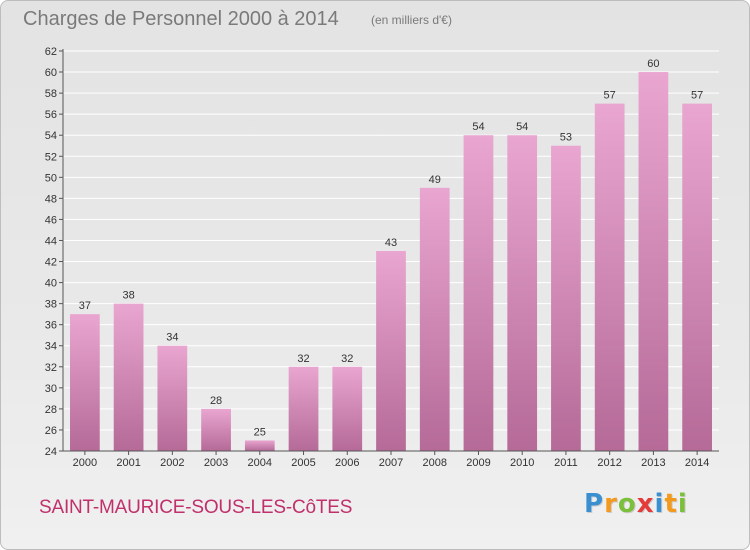 Image resolution: width=750 pixels, height=550 pixels. Describe the element at coordinates (181, 19) in the screenshot. I see `chart-title: Charges de Personnel 2000 à 2014` at that location.